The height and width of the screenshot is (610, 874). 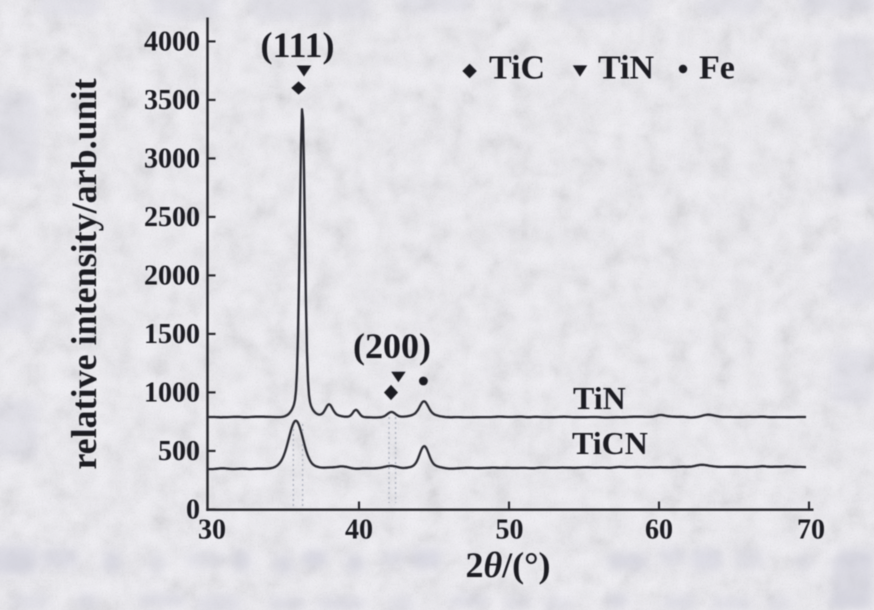 I want to click on svg-text: 2500, so click(x=172, y=217).